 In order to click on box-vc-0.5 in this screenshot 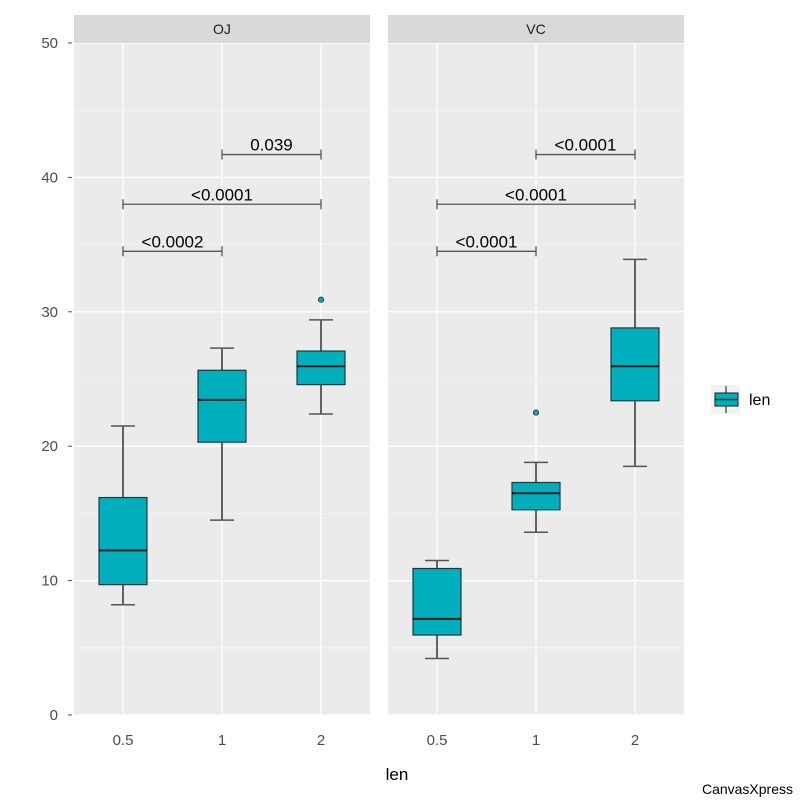, I will do `click(437, 609)`.